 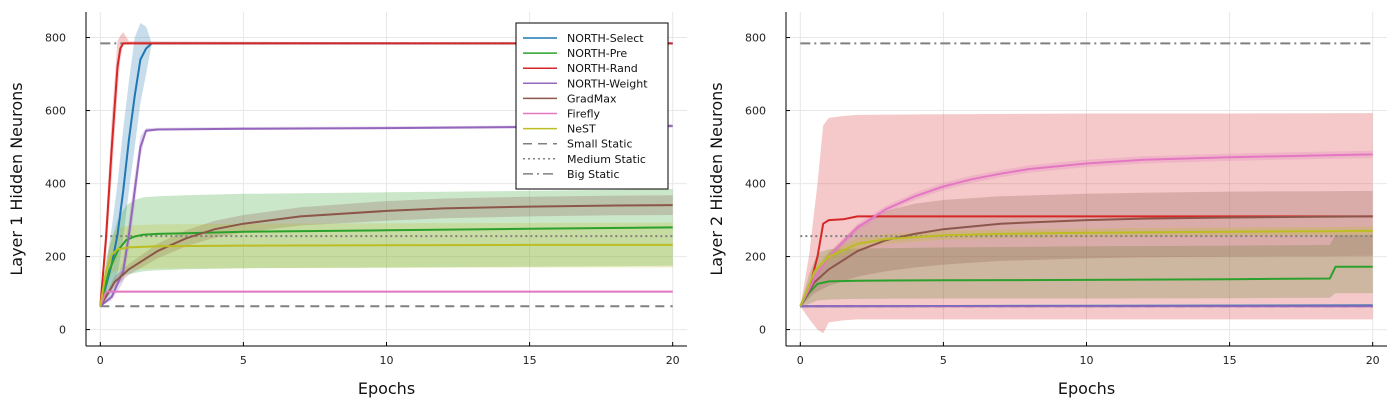 I want to click on series-line-north-rand, so click(x=1086, y=261).